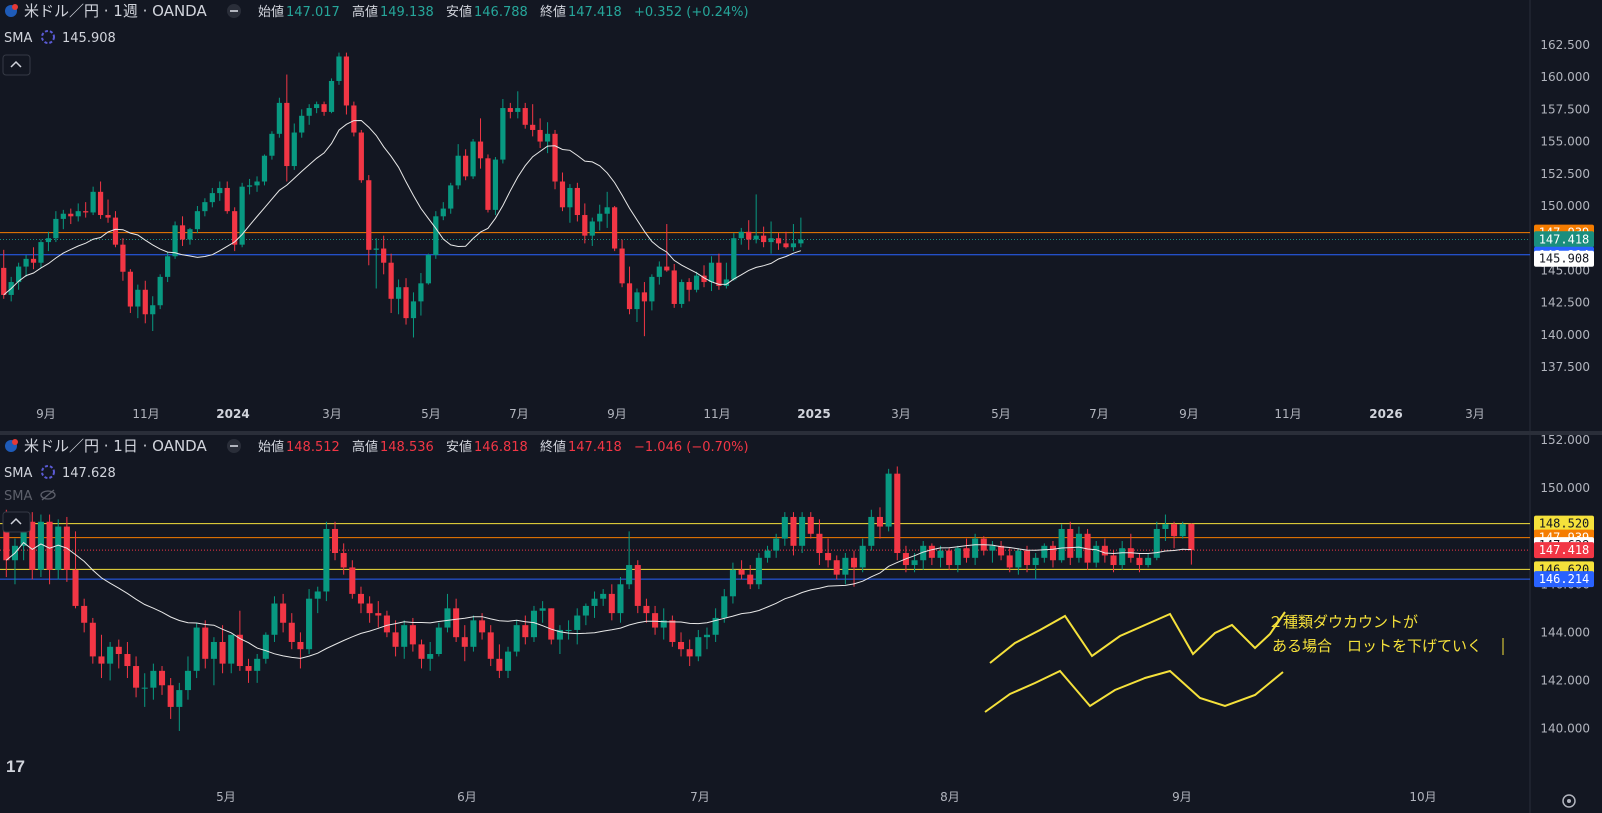 This screenshot has height=813, width=1602. Describe the element at coordinates (1377, 646) in the screenshot. I see `annotation-text: ある場合 ロットを下げていく` at that location.